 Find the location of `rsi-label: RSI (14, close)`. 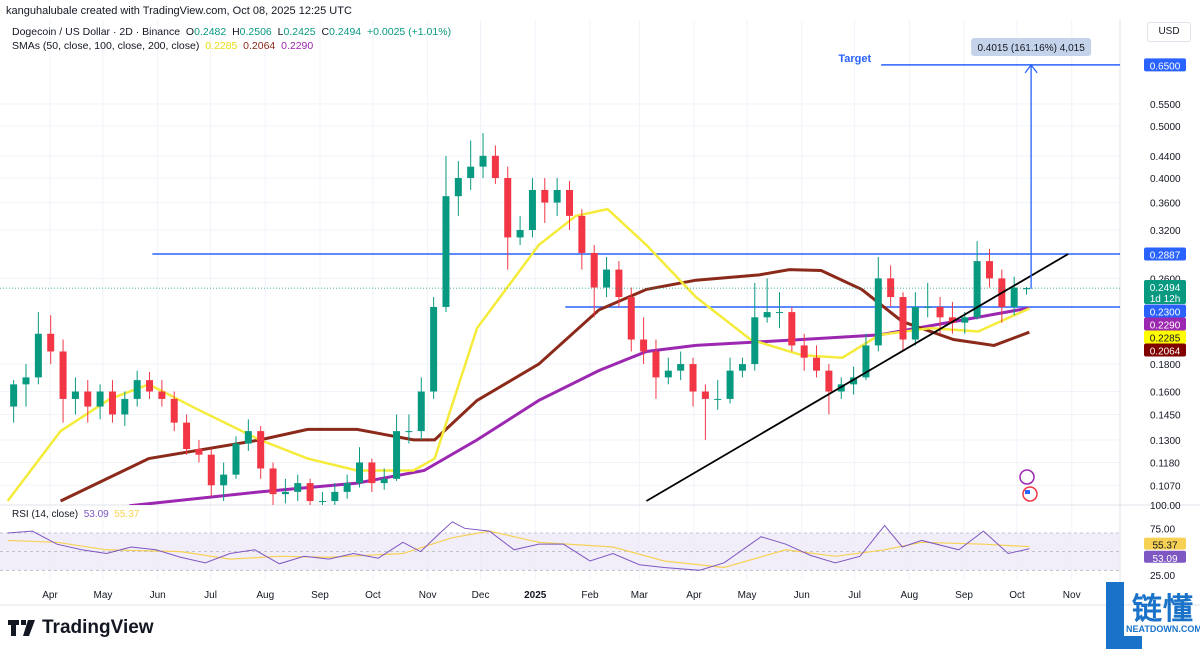

rsi-label: RSI (14, close) is located at coordinates (45, 514).